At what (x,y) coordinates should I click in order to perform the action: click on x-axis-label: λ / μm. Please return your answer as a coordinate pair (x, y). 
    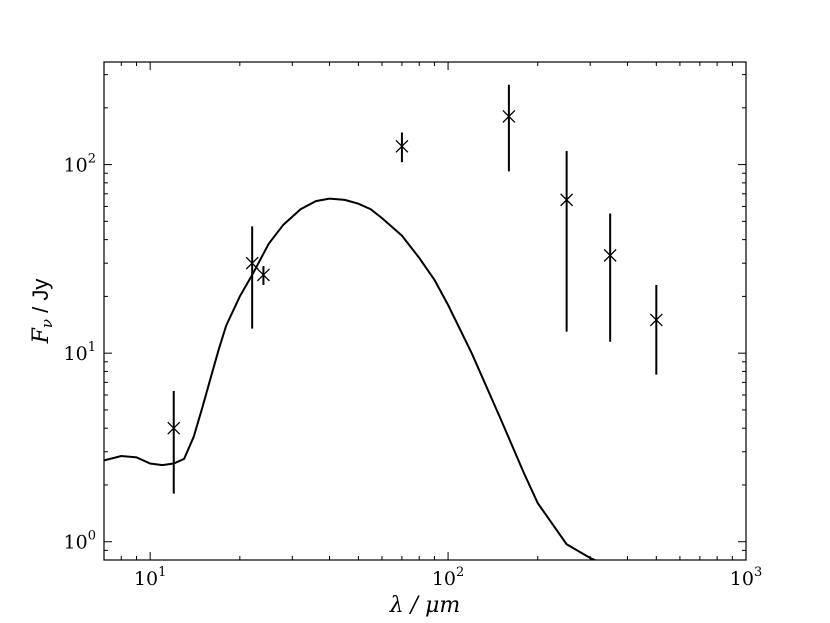
    Looking at the image, I should click on (425, 605).